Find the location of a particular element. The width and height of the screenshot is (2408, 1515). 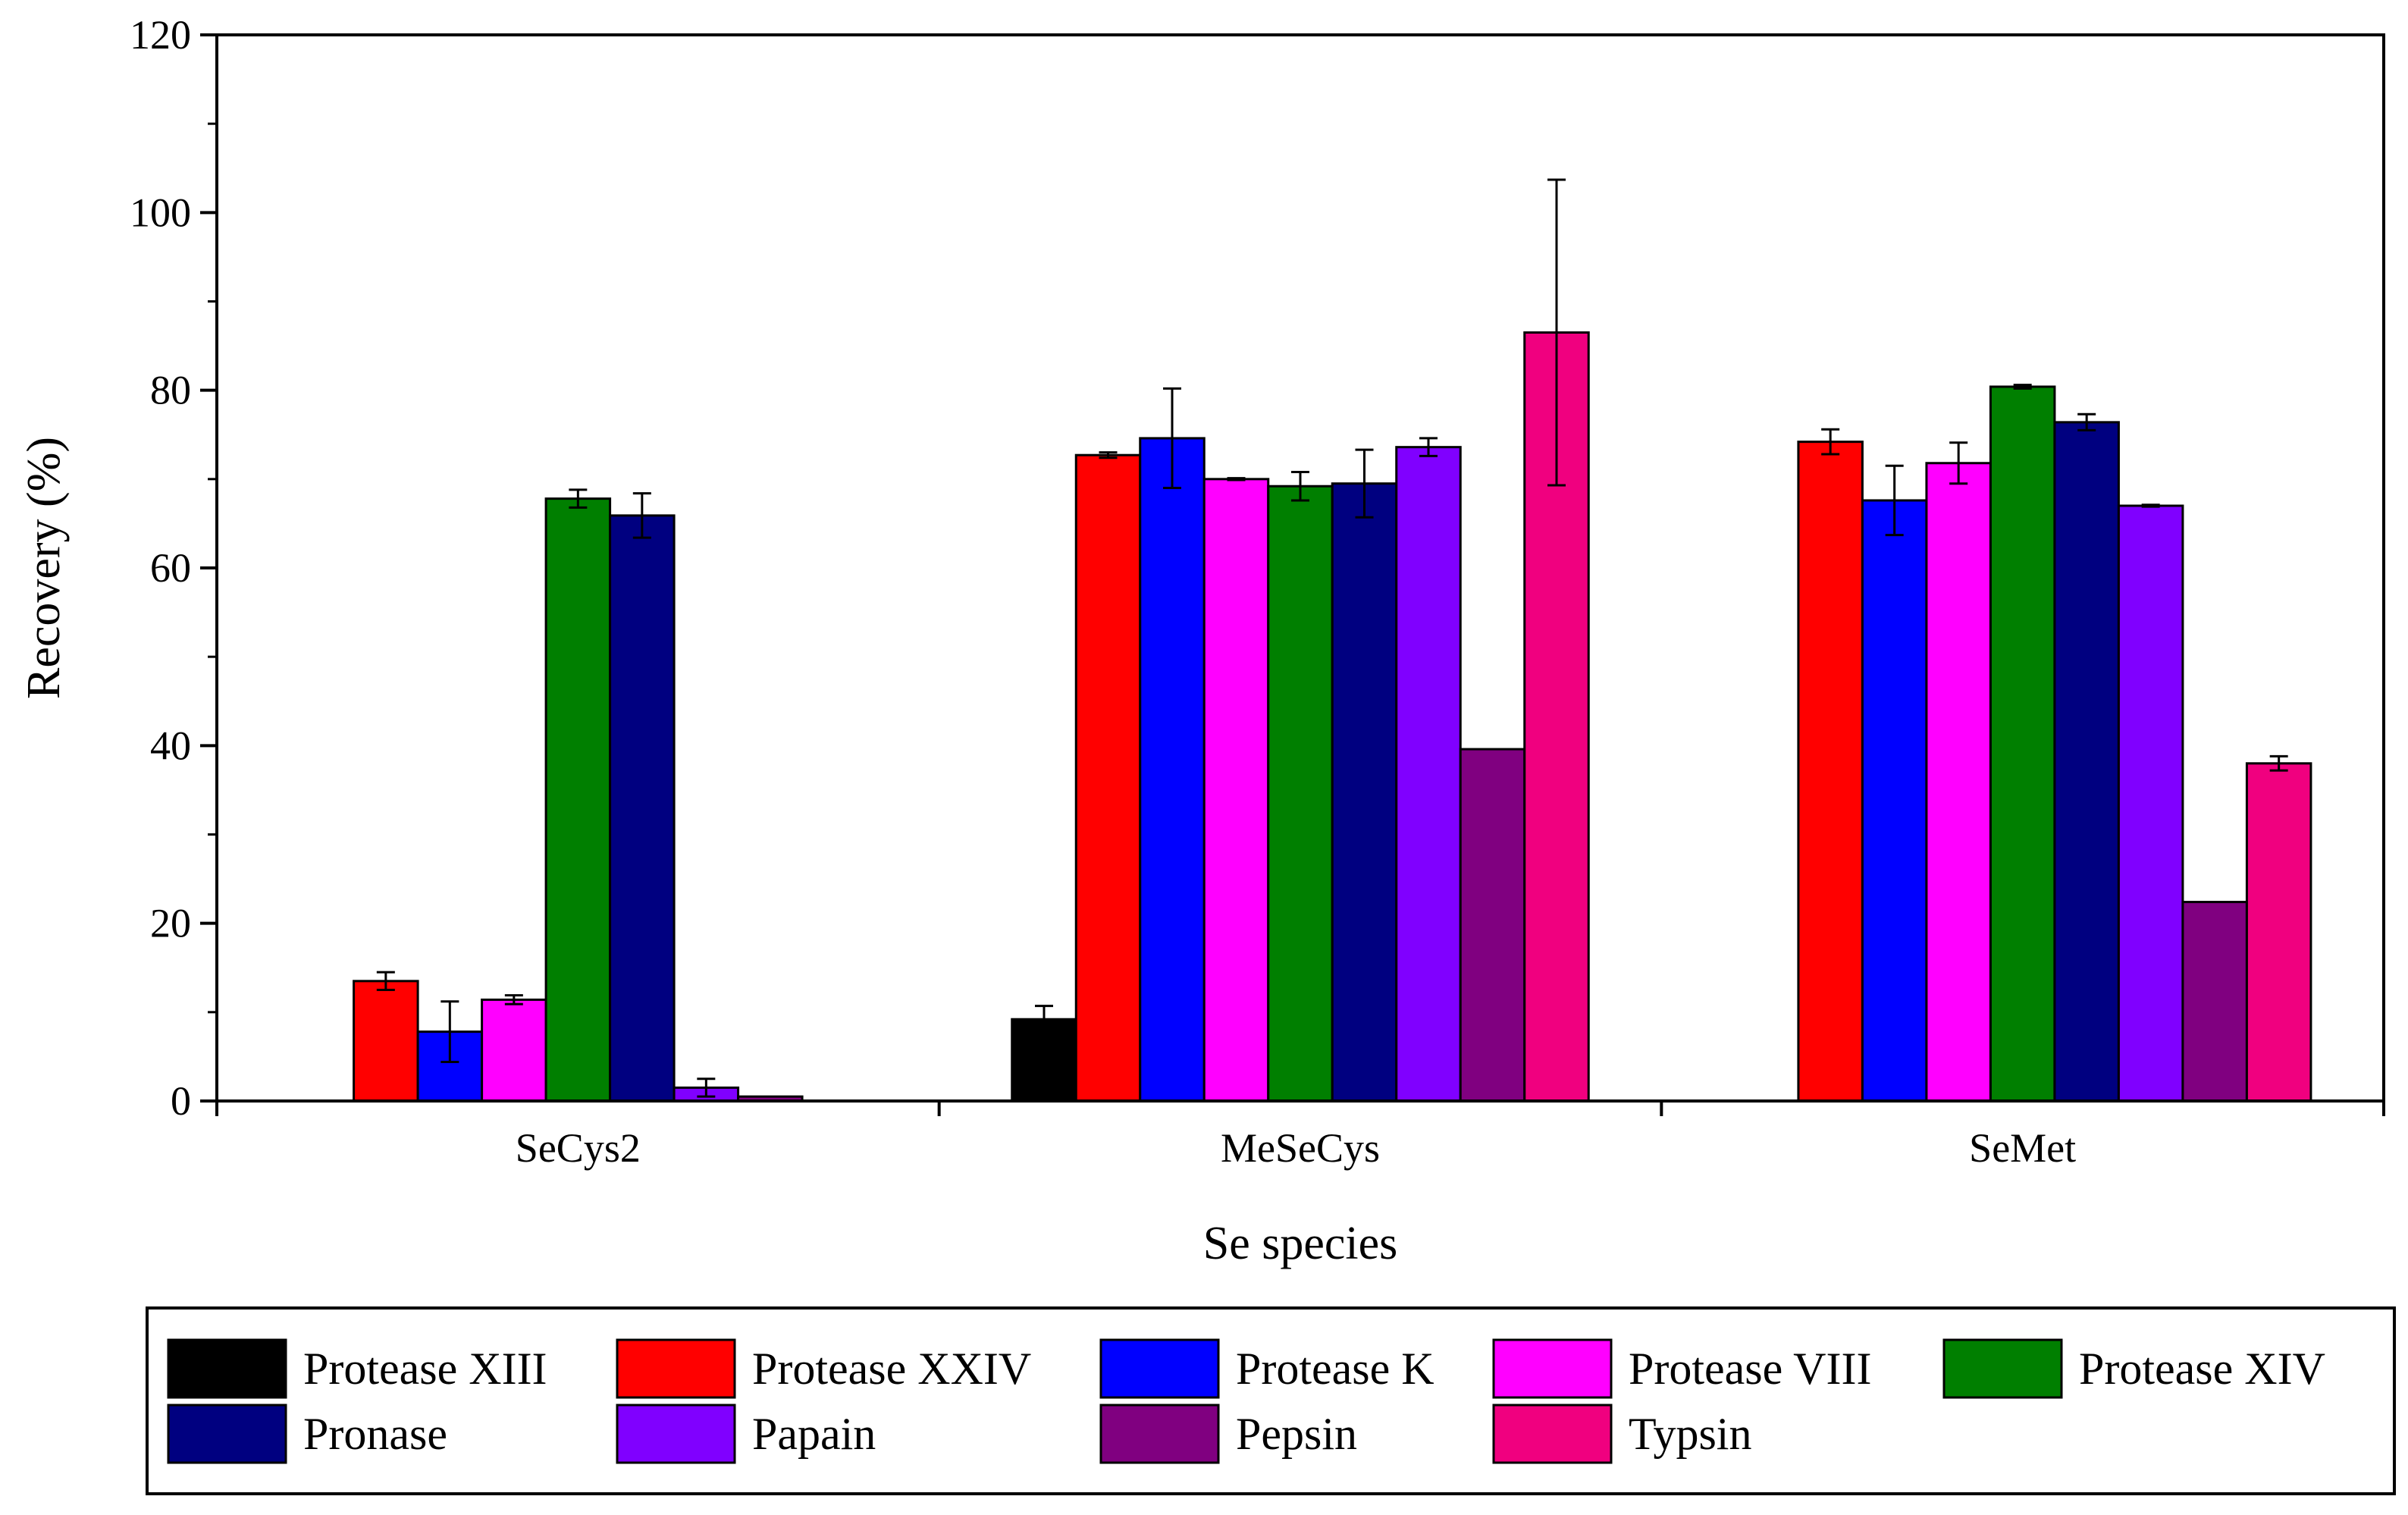

y-tick-label: 80 is located at coordinates (171, 390).